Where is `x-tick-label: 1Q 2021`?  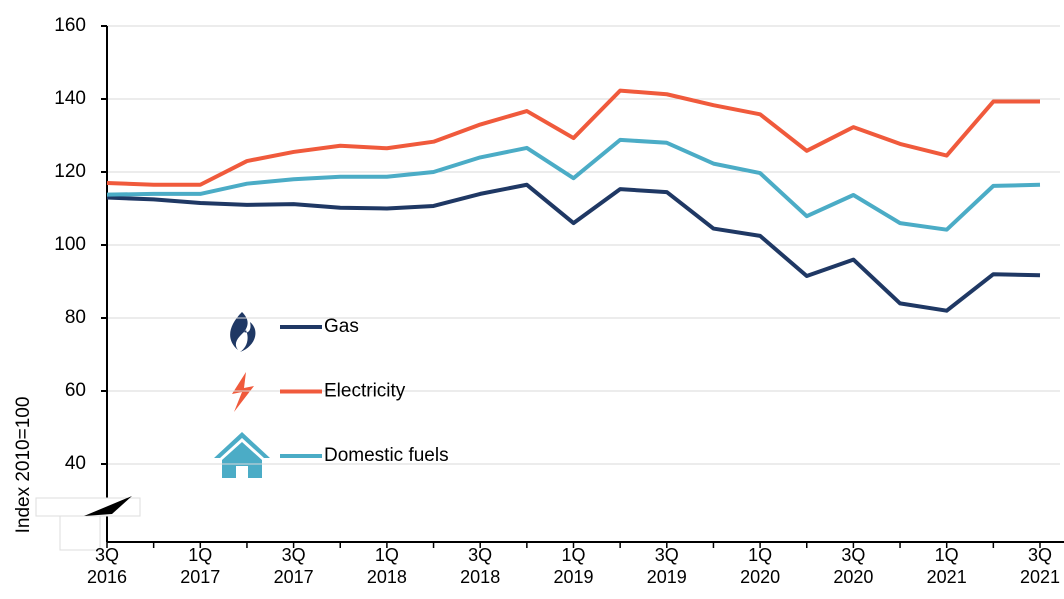 x-tick-label: 1Q 2021 is located at coordinates (946, 566).